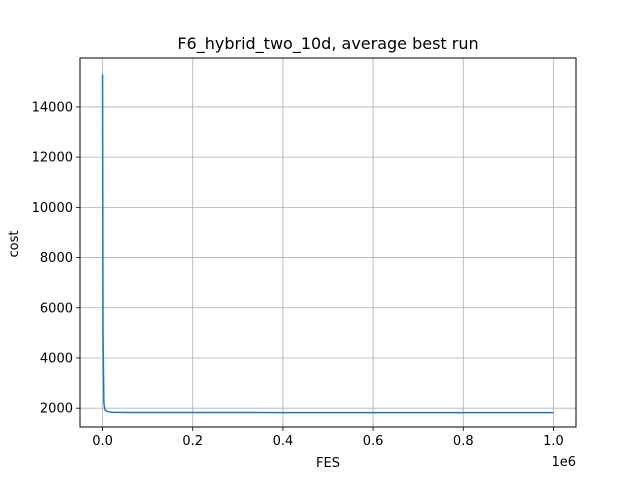 This screenshot has width=640, height=480. I want to click on x-tick-label: 0.0, so click(102, 441).